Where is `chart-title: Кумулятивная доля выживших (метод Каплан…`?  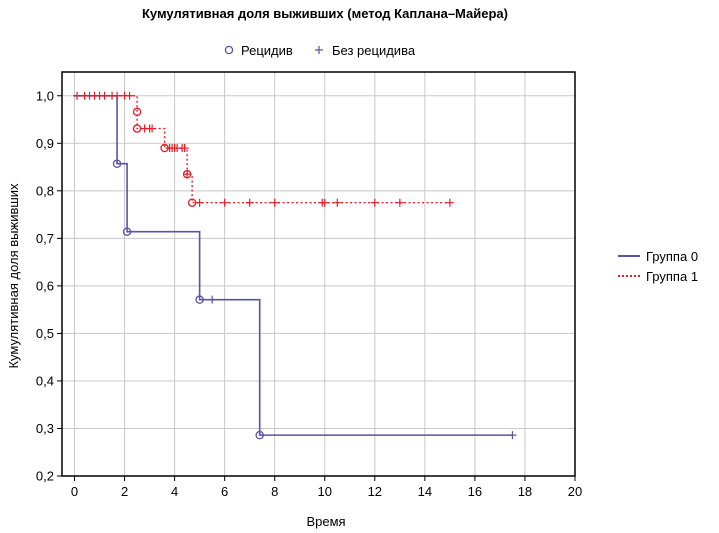
chart-title: Кумулятивная доля выживших (метод Каплан… is located at coordinates (325, 13).